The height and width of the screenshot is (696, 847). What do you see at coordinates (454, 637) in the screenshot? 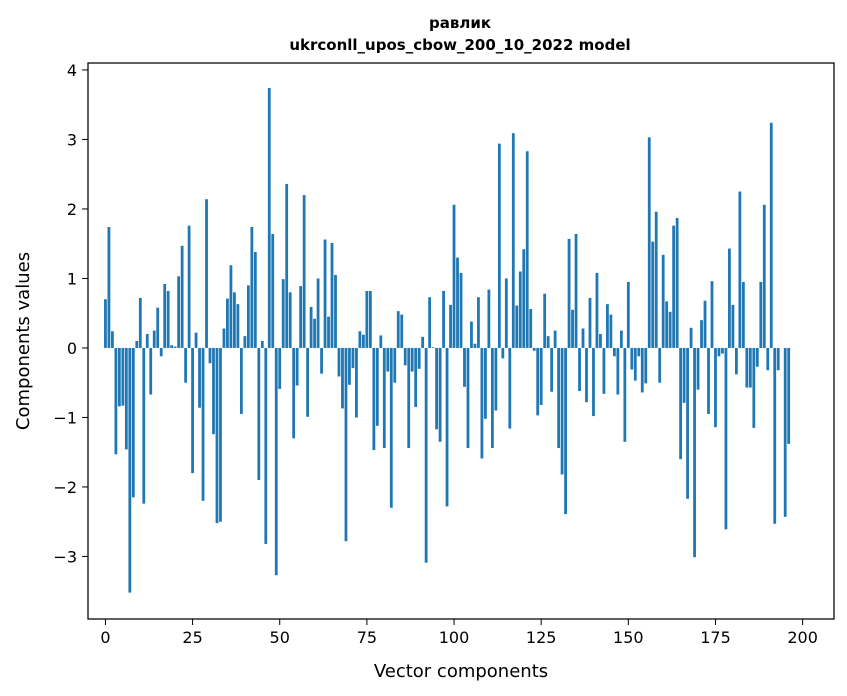
I see `x-tick-label: 100` at bounding box center [454, 637].